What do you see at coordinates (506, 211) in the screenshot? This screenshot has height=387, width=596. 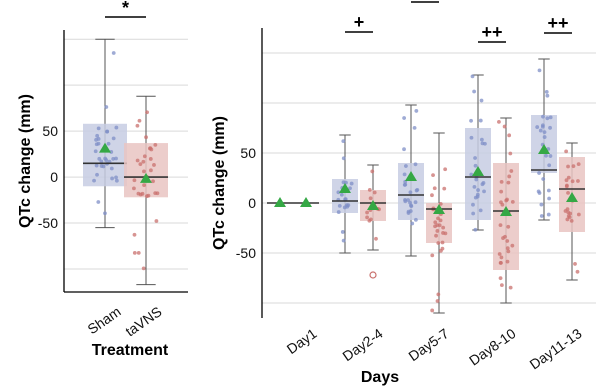 I see `day-3-tavns-mean-marker` at bounding box center [506, 211].